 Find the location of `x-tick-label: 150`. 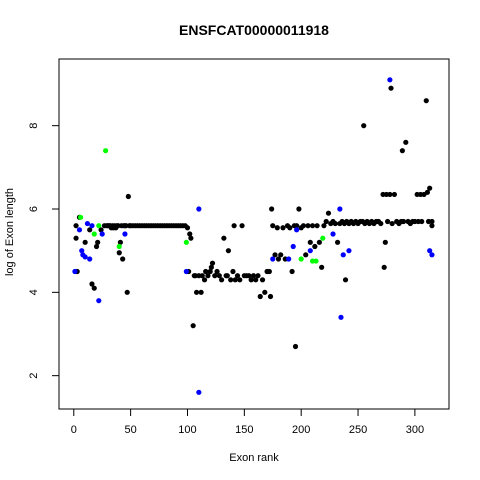

x-tick-label: 150 is located at coordinates (244, 430).